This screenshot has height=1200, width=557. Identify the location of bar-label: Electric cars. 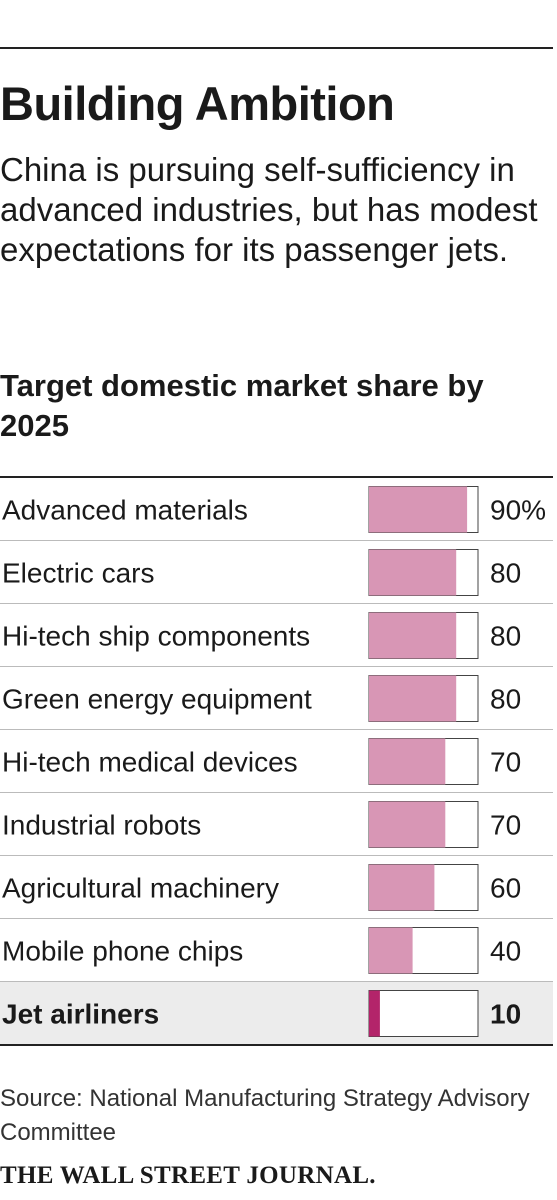
(78, 573).